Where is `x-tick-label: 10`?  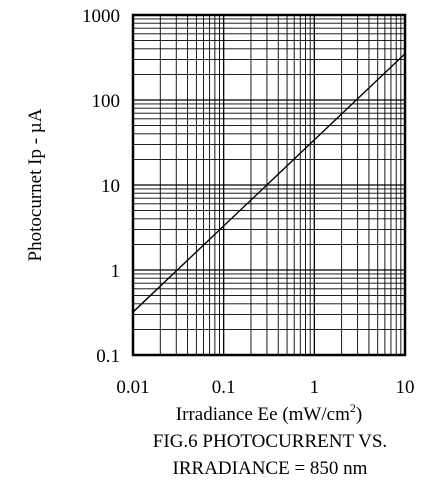 x-tick-label: 10 is located at coordinates (405, 387).